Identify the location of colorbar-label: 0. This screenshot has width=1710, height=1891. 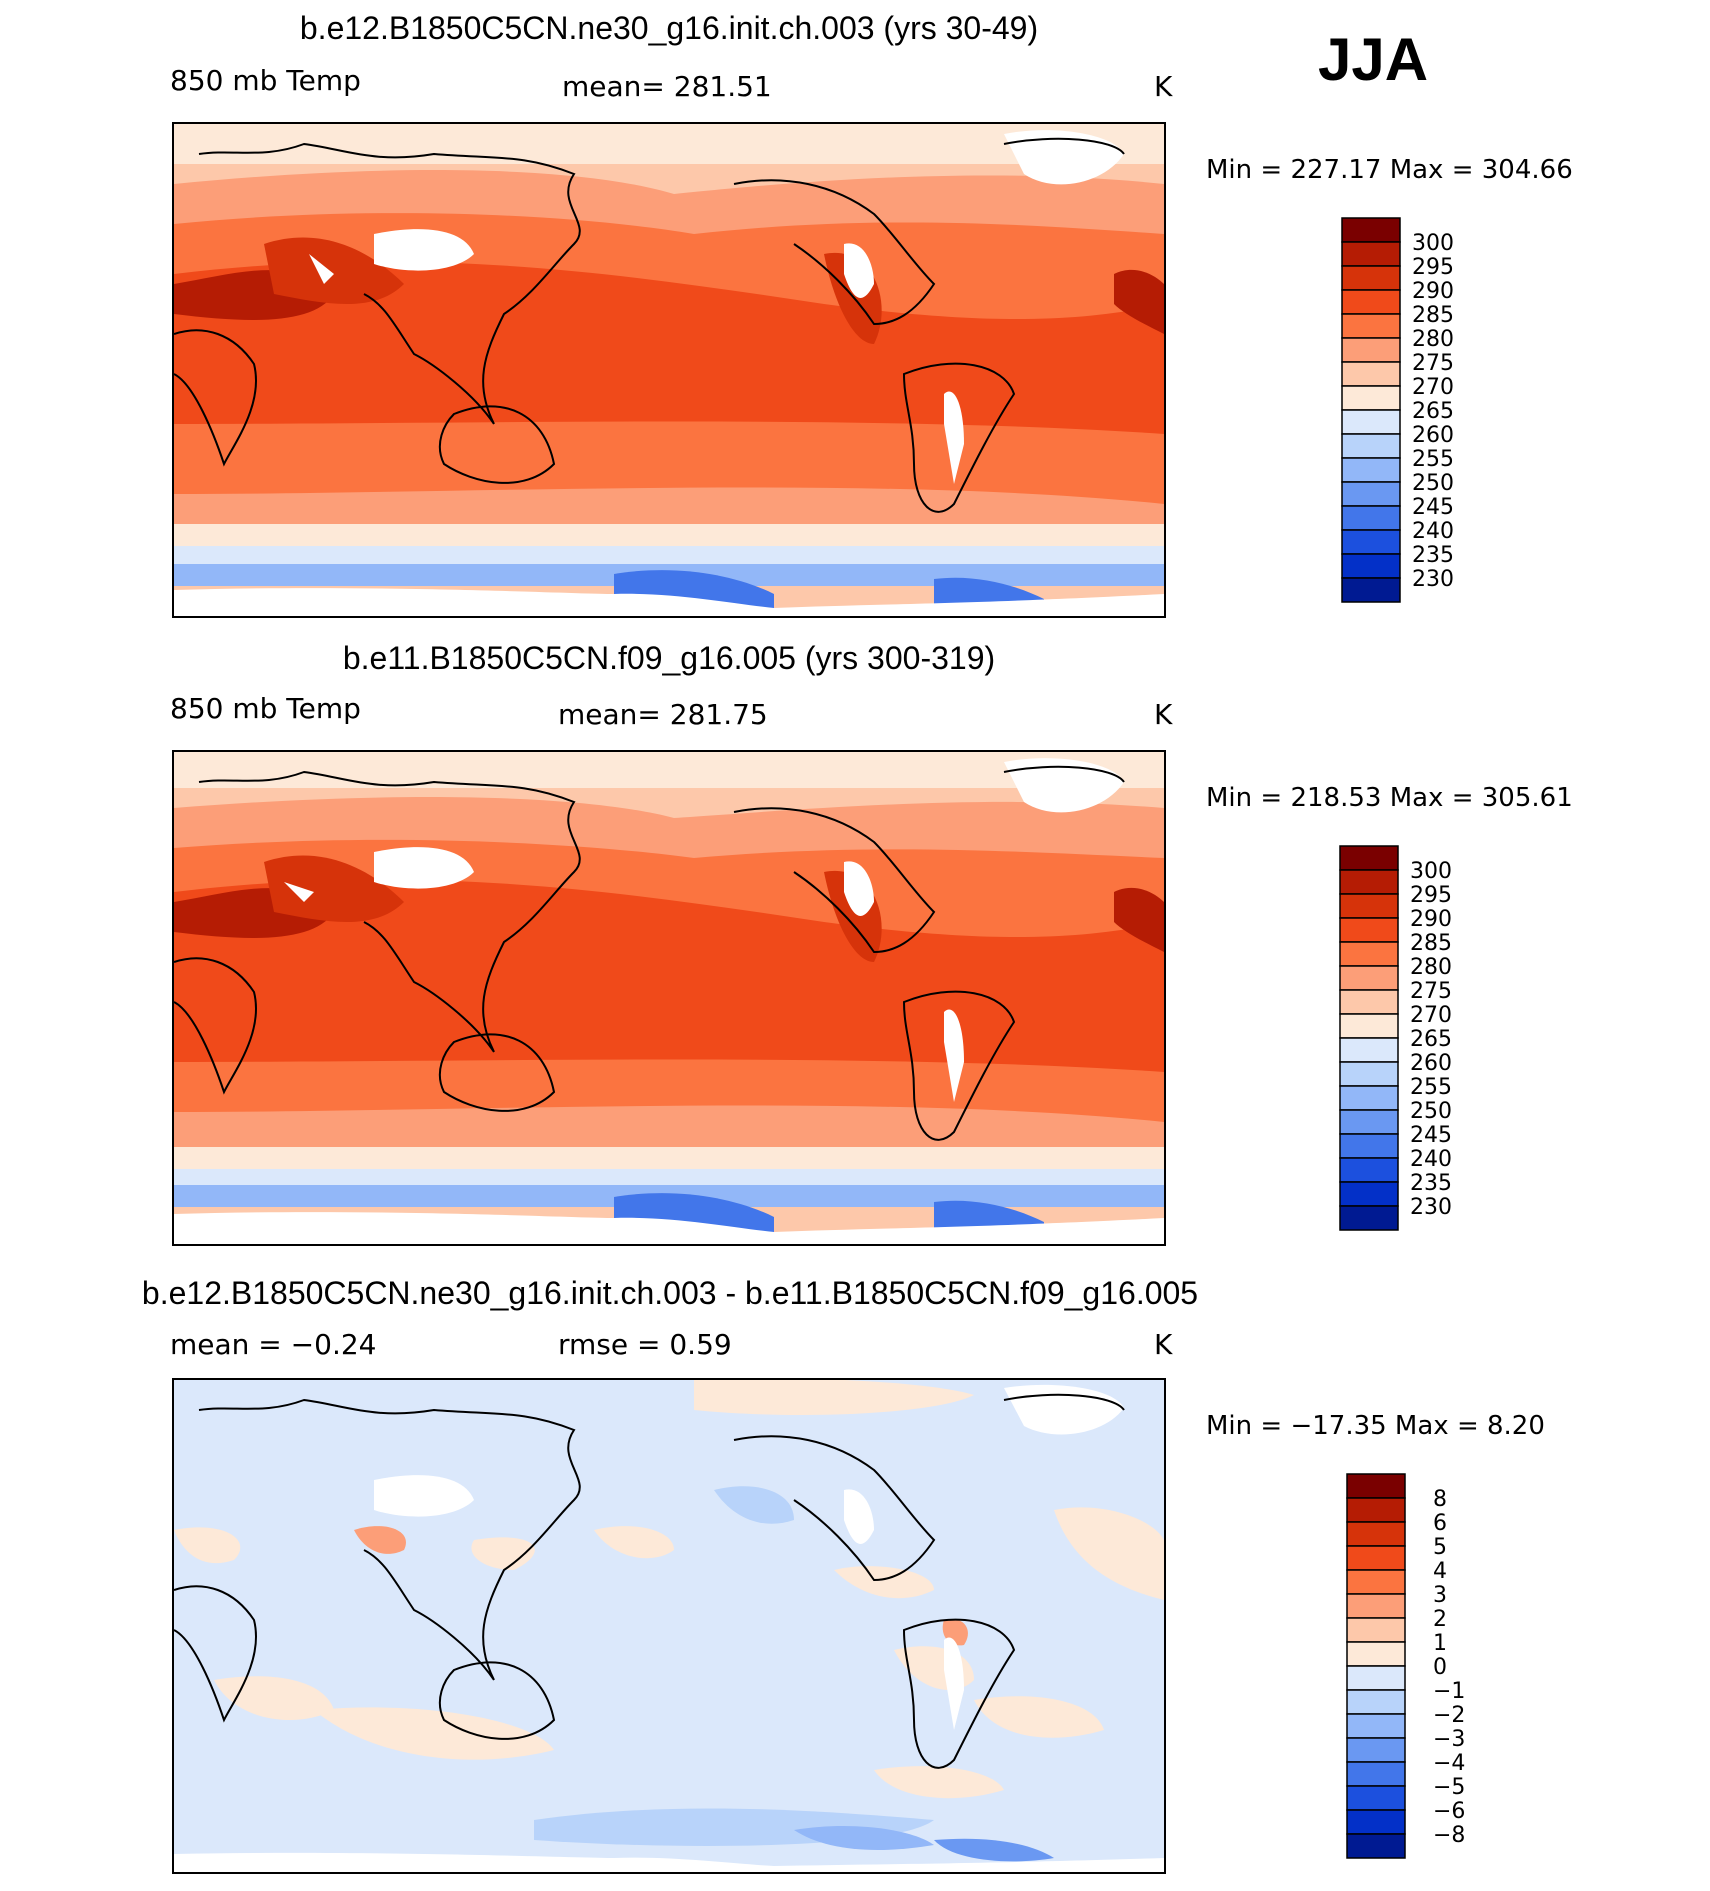
(1440, 1667).